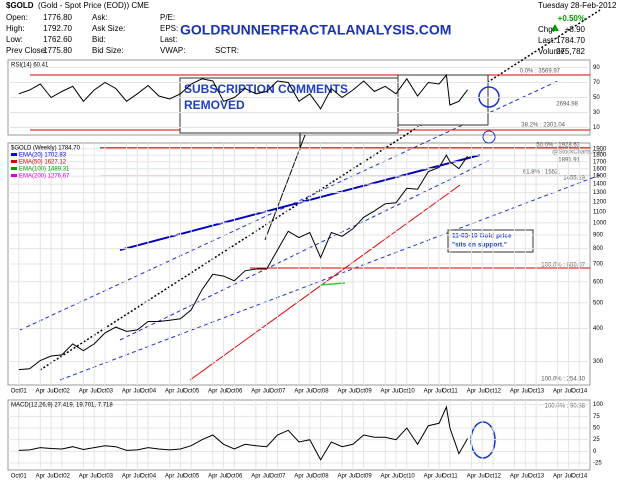 The image size is (624, 491). I want to click on field-label: Ask Size:, so click(108, 28).